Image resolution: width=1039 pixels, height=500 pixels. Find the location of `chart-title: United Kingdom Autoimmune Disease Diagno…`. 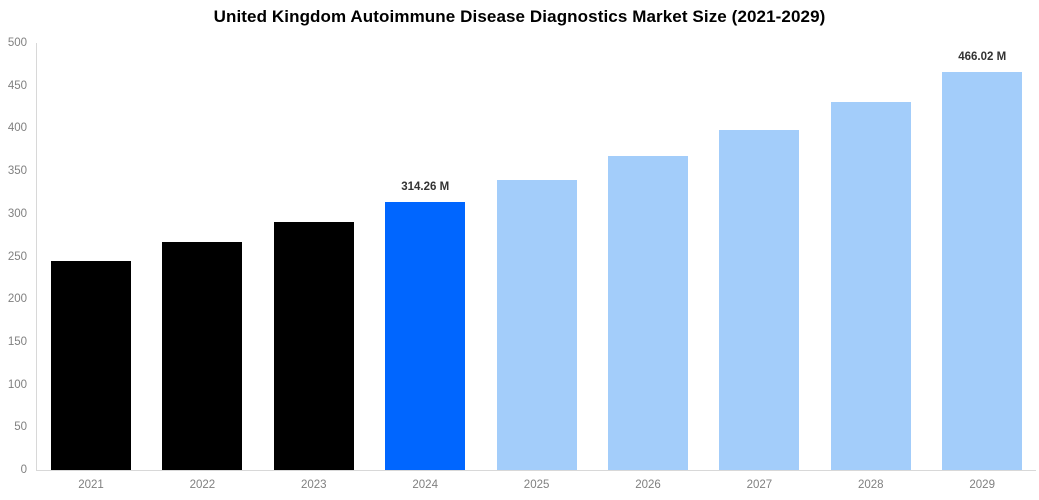

chart-title: United Kingdom Autoimmune Disease Diagno… is located at coordinates (519, 16).